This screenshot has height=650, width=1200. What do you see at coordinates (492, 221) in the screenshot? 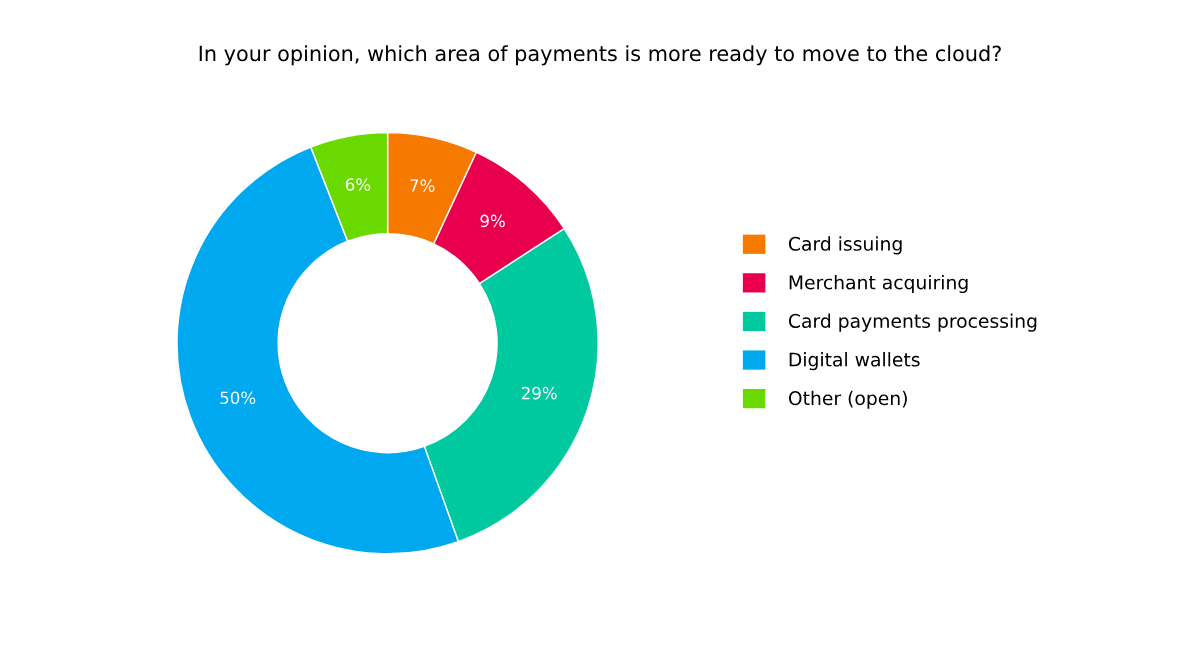
I see `data-label: 9%` at bounding box center [492, 221].